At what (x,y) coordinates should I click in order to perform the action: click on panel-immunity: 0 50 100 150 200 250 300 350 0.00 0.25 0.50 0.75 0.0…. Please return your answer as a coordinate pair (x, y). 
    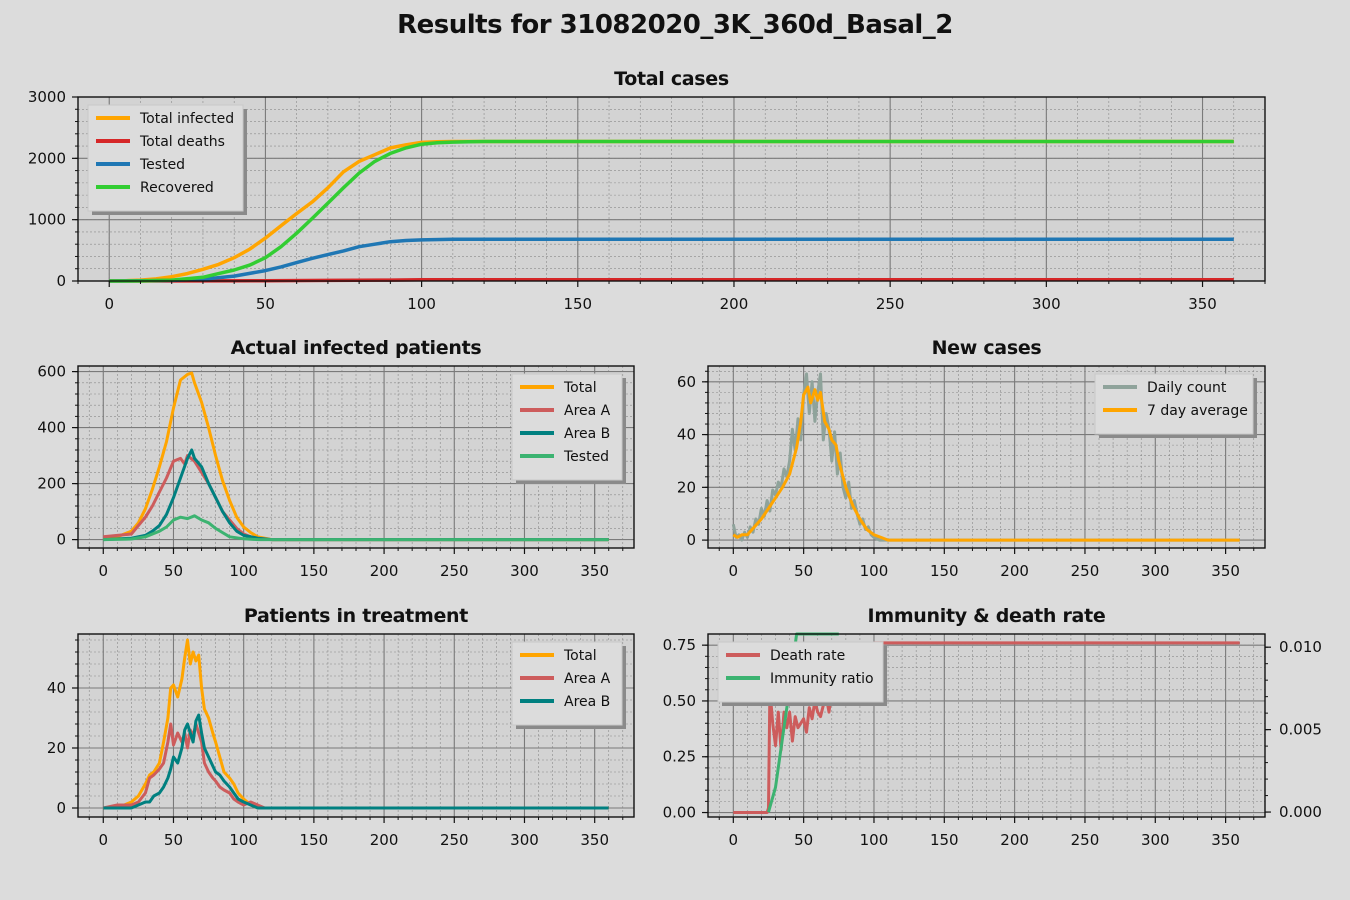
    Looking at the image, I should click on (992, 727).